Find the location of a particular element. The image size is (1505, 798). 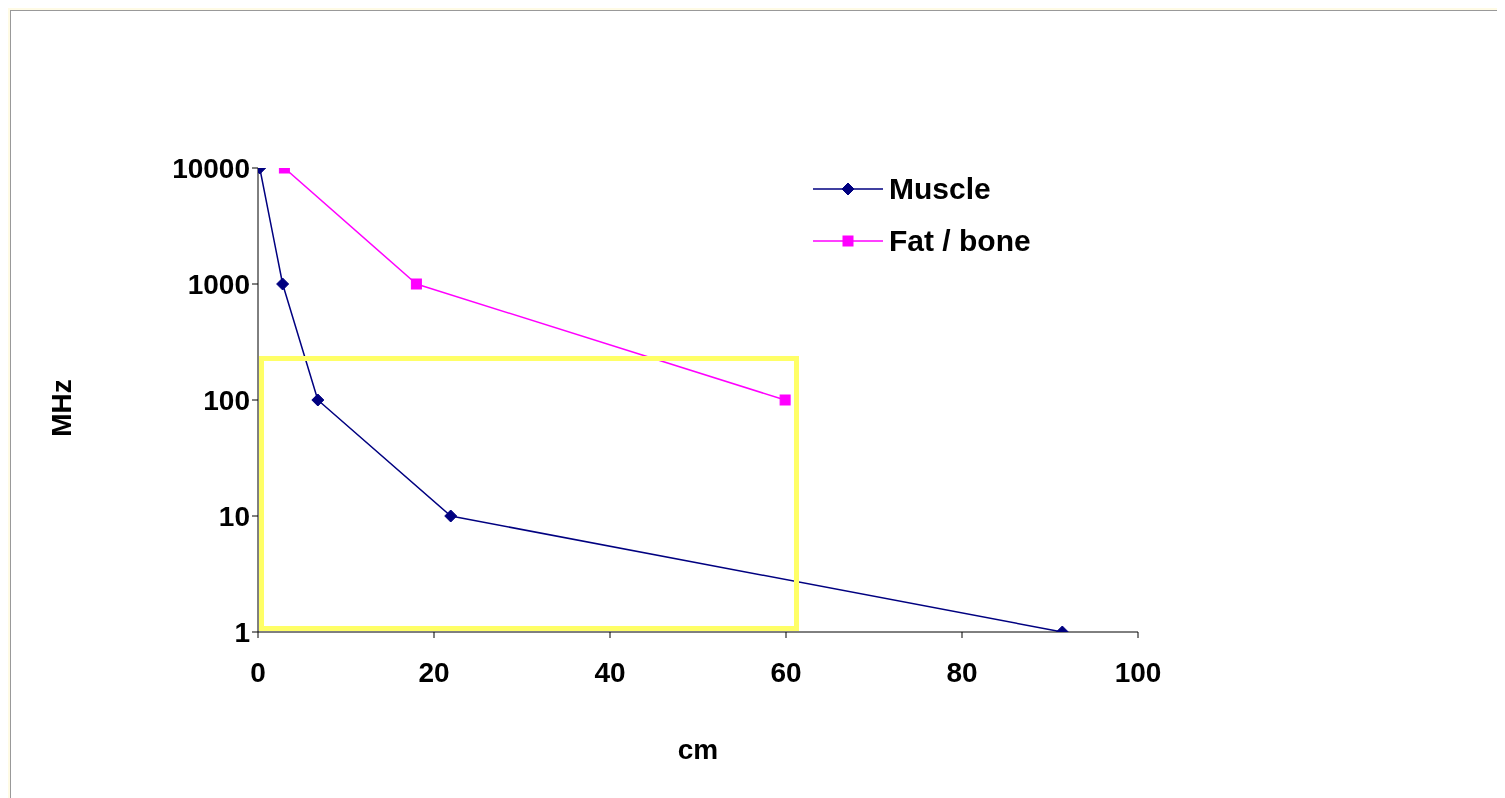

legend-label: Muscle is located at coordinates (940, 189).